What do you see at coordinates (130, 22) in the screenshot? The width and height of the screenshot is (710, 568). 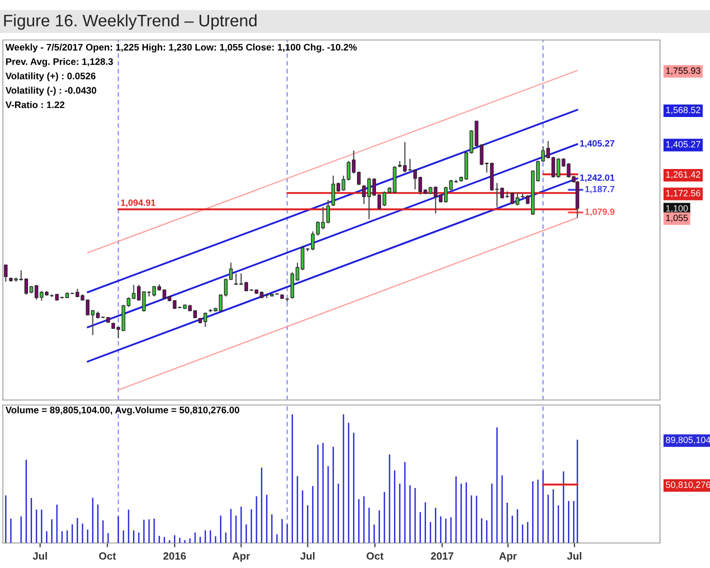 I see `chart-title: Figure 16. WeeklyTrend – Uptrend` at bounding box center [130, 22].